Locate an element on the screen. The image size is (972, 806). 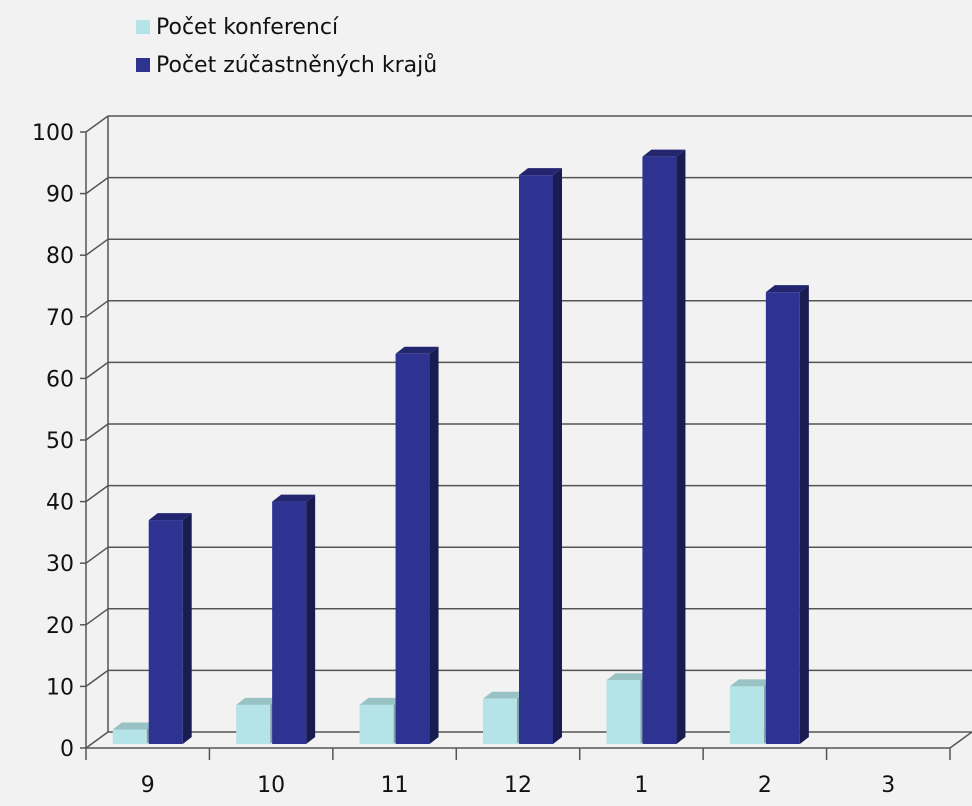
legend-item-regions: Počet zúčastněných krajů is located at coordinates (286, 65).